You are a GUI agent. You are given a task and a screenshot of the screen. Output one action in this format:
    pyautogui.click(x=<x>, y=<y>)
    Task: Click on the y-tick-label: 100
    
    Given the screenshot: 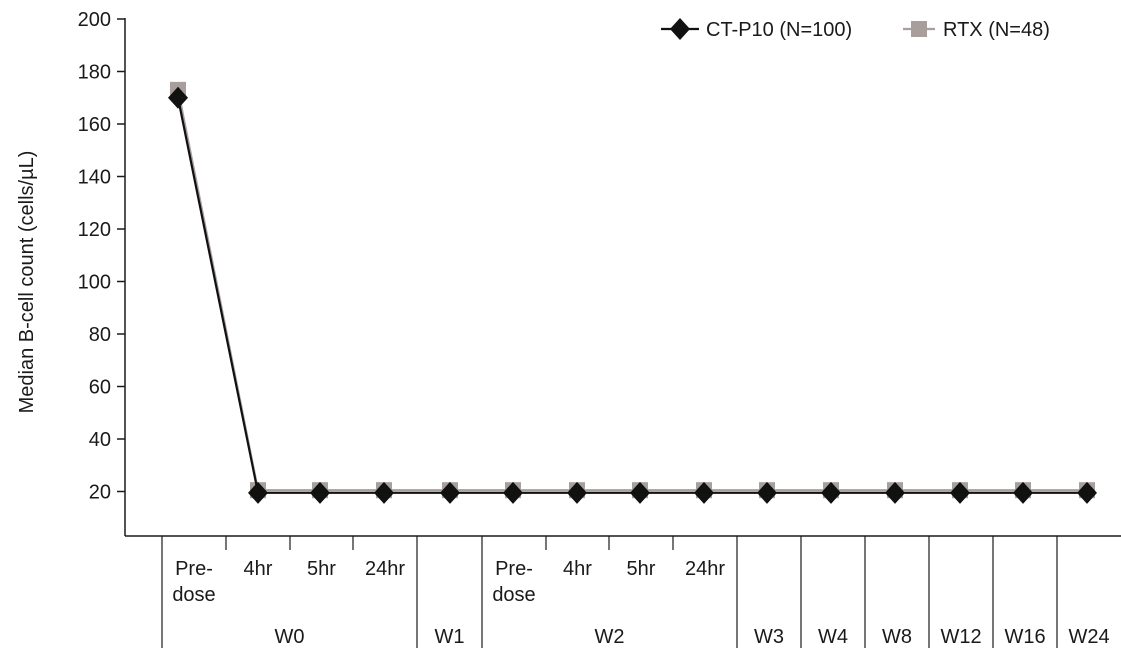 What is the action you would take?
    pyautogui.click(x=94, y=283)
    